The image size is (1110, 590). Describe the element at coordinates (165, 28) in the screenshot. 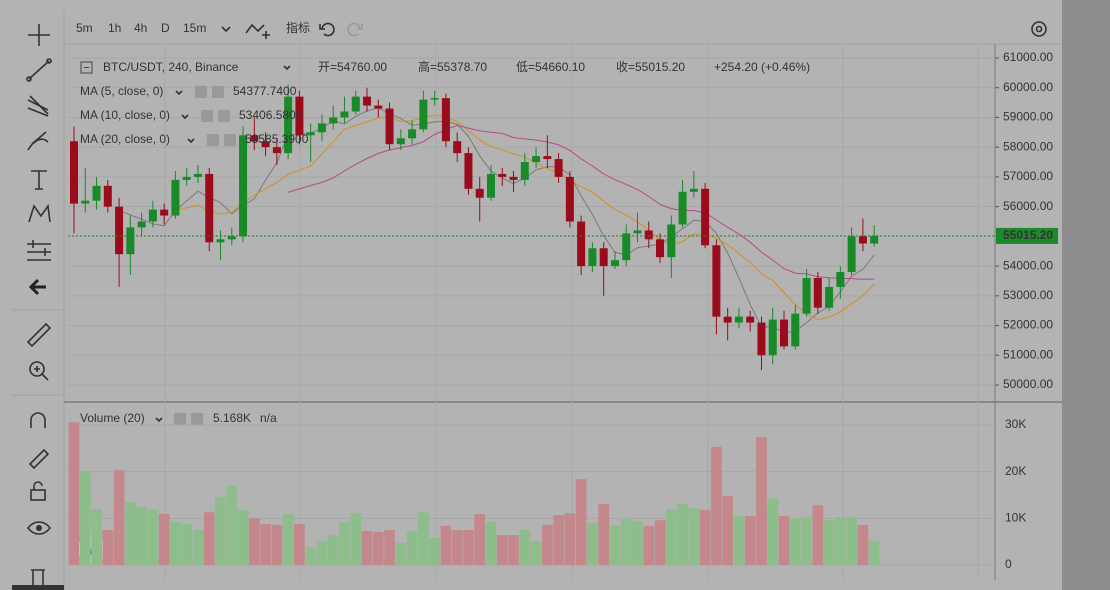

I see `interval-button: D` at that location.